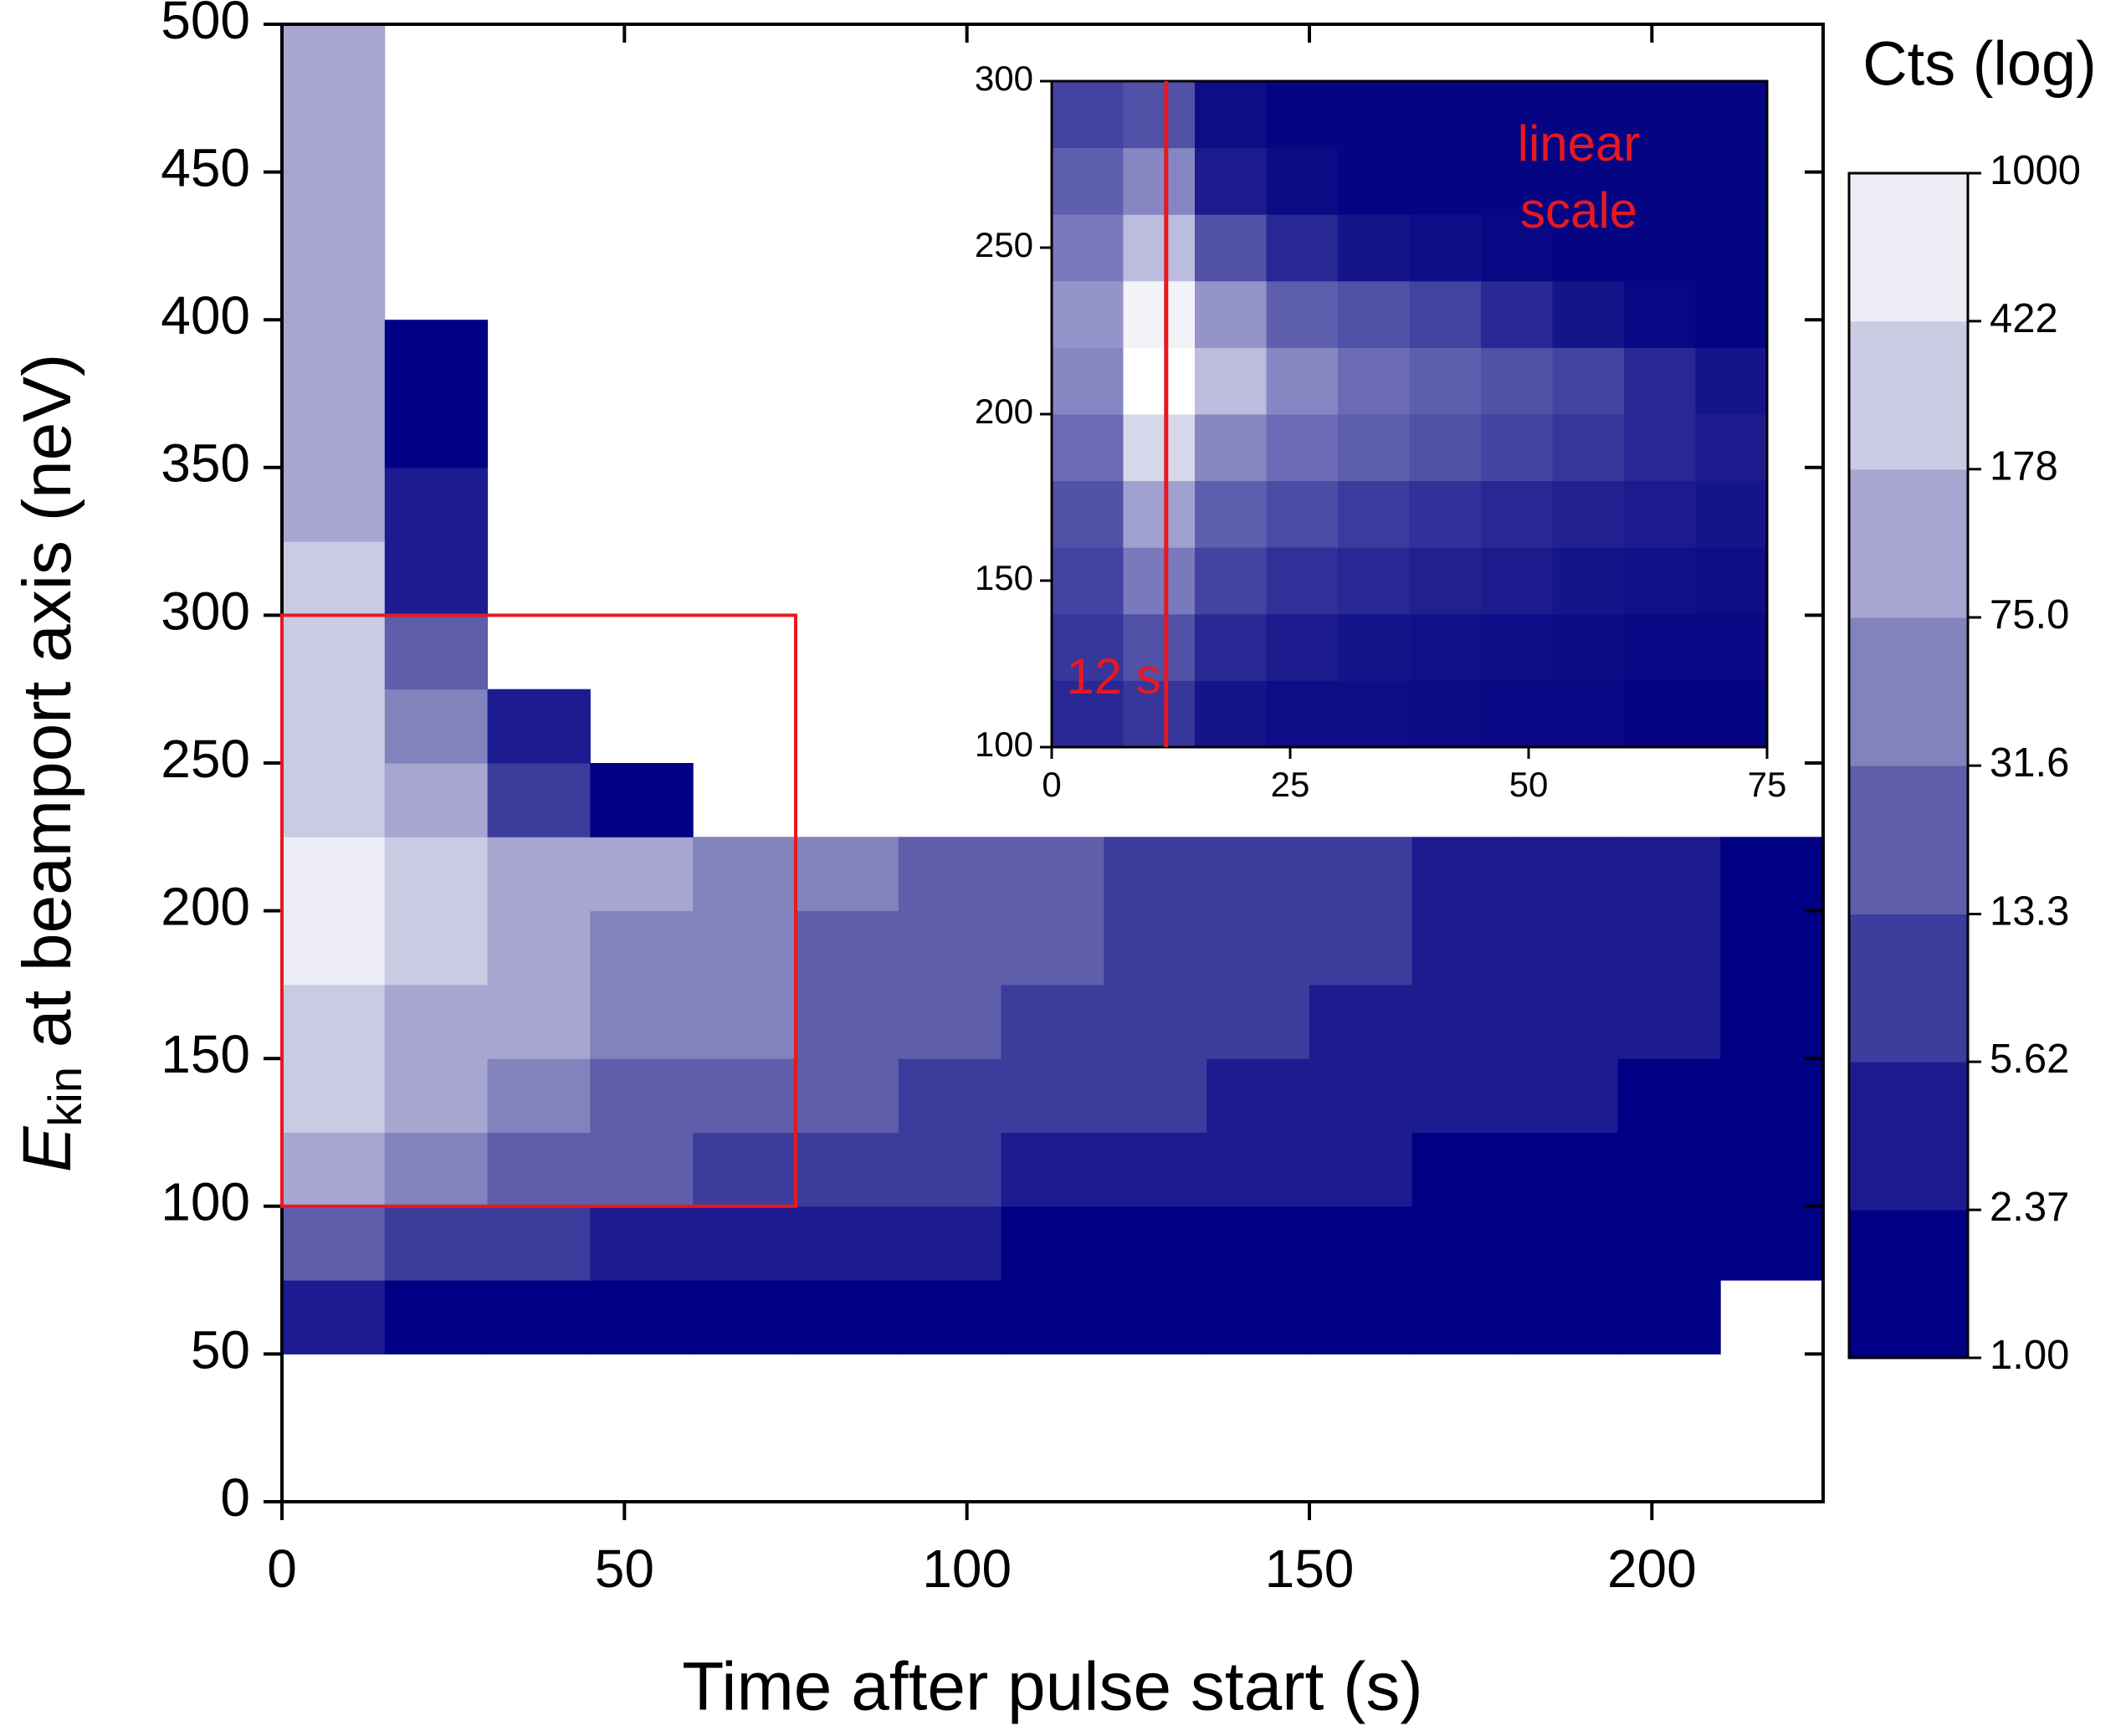 This screenshot has height=1736, width=2126. What do you see at coordinates (205, 1054) in the screenshot?
I see `y-tick-label: 150` at bounding box center [205, 1054].